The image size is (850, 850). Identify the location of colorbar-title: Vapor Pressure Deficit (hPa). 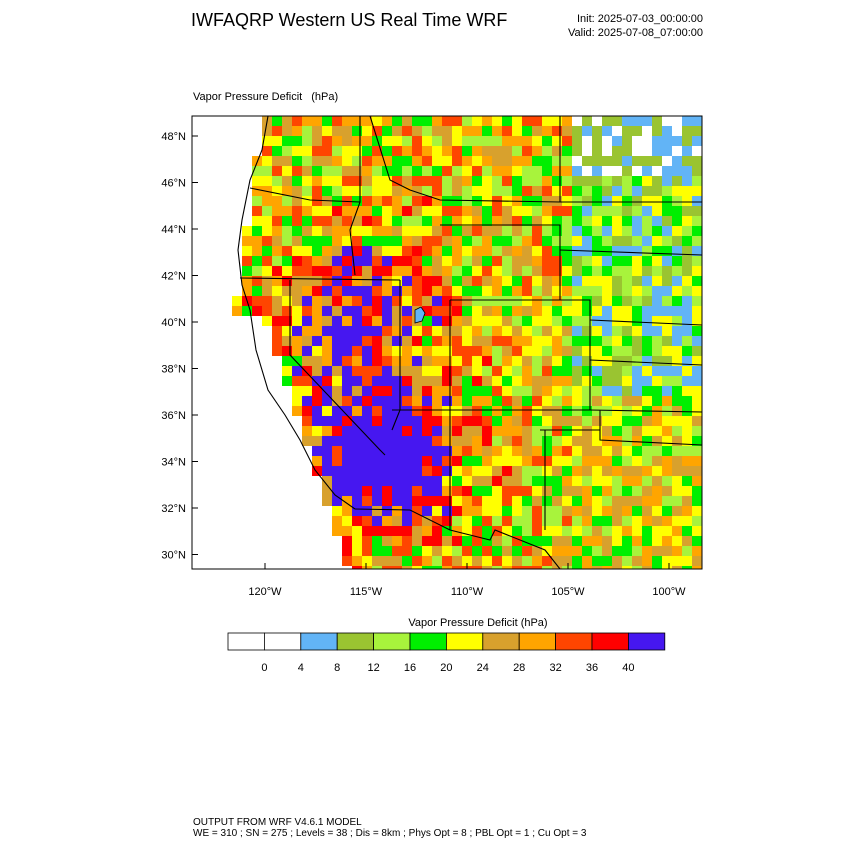
(477, 623).